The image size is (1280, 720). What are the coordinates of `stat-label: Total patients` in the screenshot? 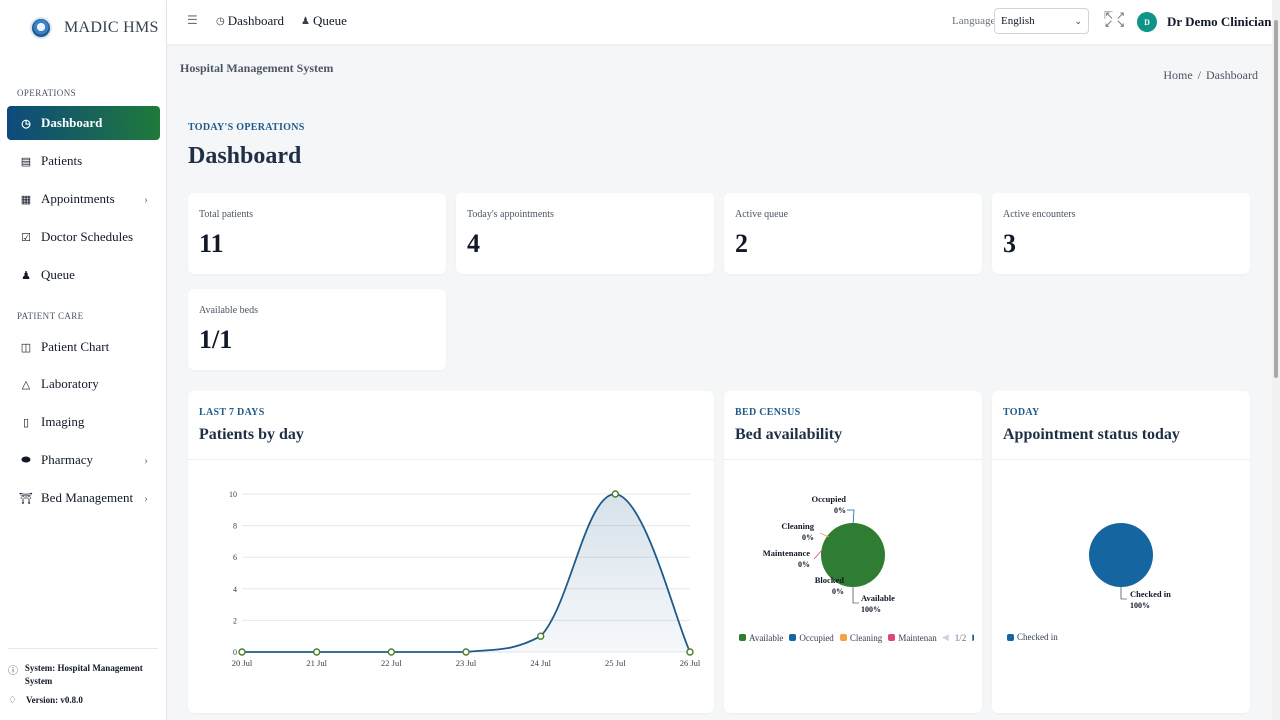 It's located at (226, 214).